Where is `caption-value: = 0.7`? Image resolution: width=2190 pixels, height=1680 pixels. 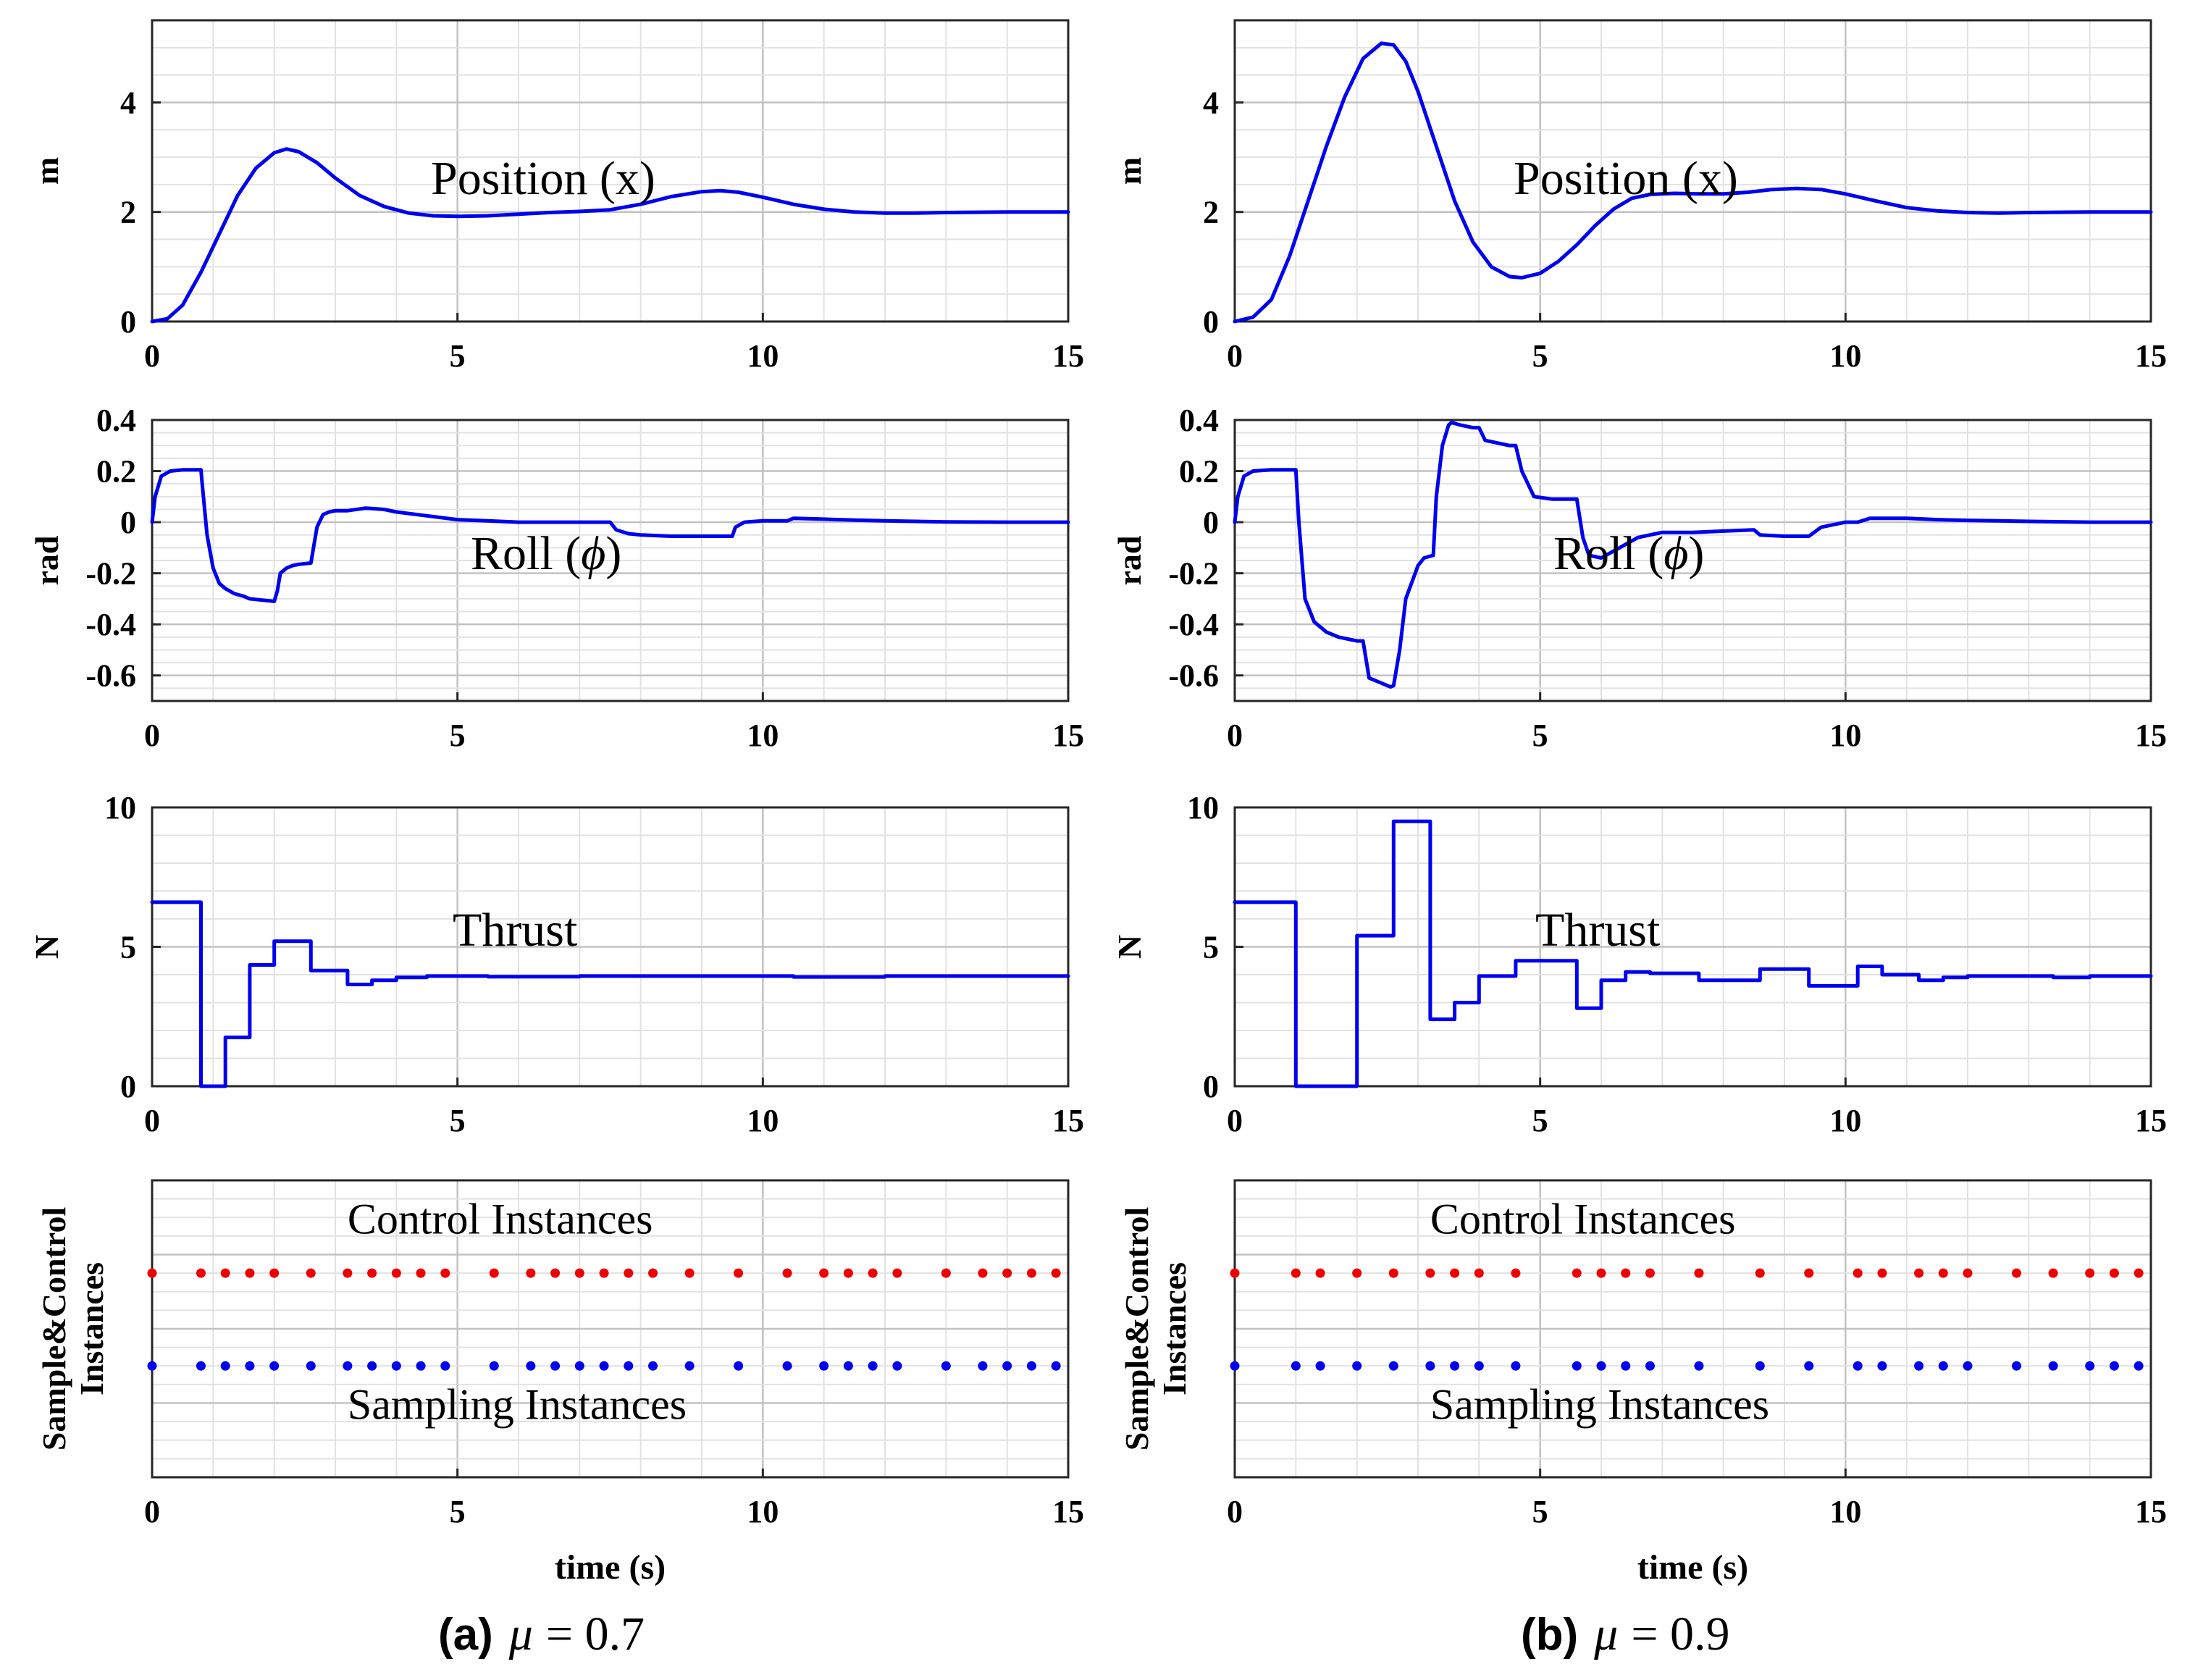
caption-value: = 0.7 is located at coordinates (595, 1634).